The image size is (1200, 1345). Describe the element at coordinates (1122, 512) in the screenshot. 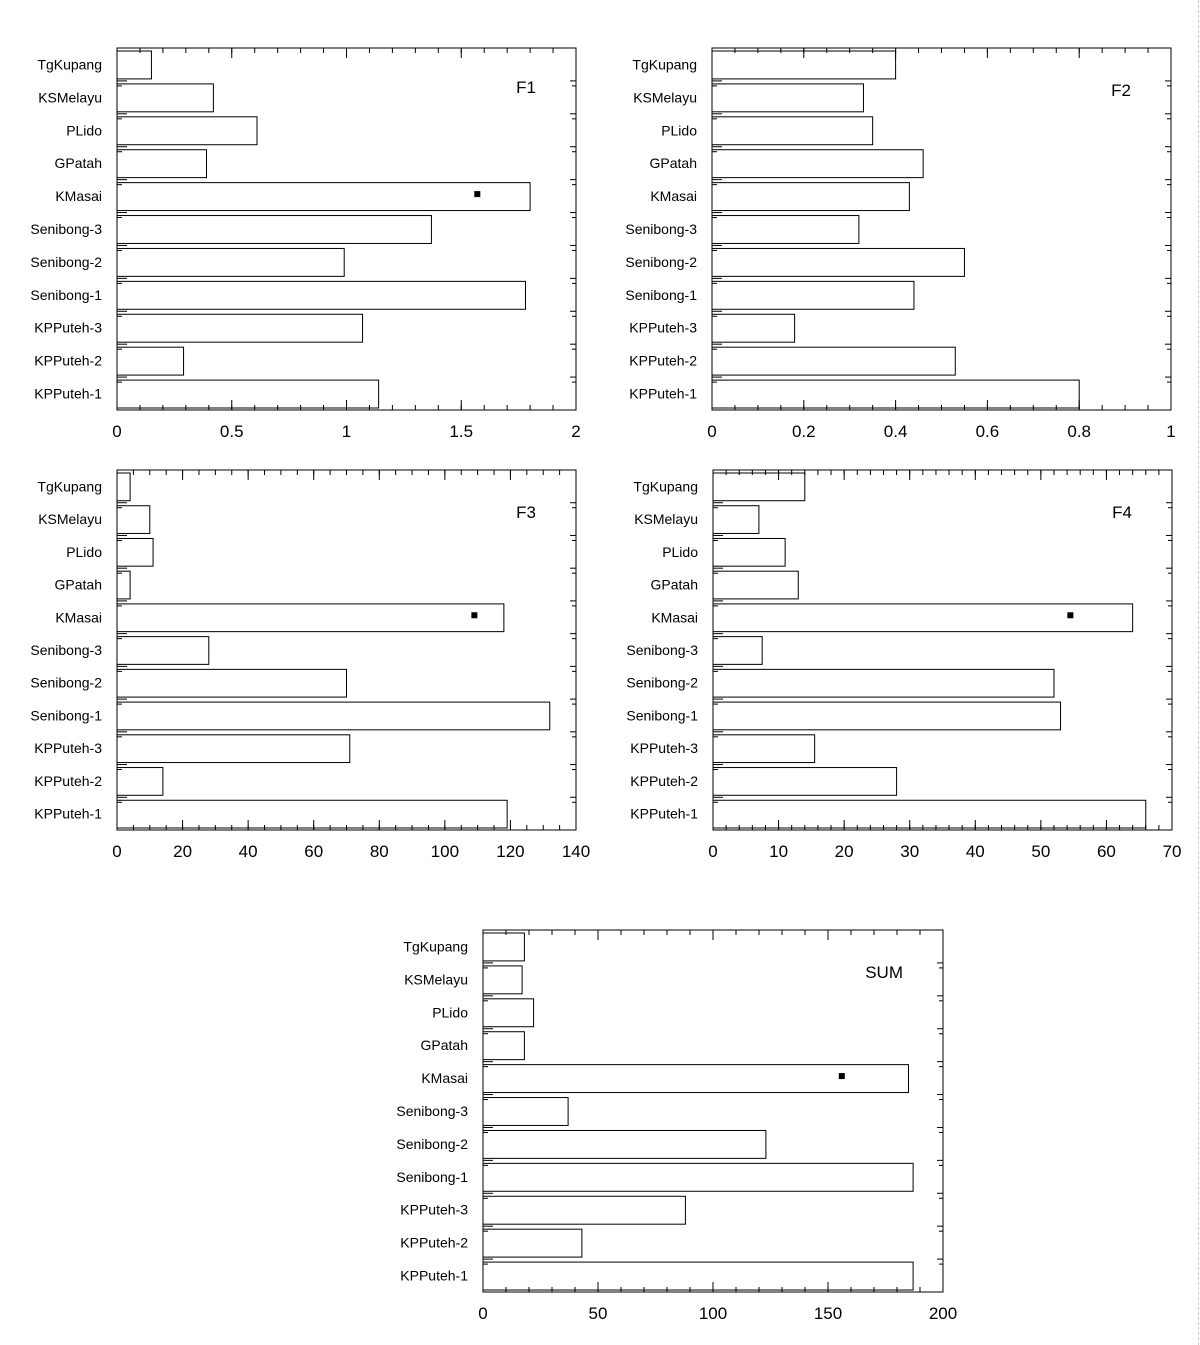

I see `panel-label-f4: F4` at that location.